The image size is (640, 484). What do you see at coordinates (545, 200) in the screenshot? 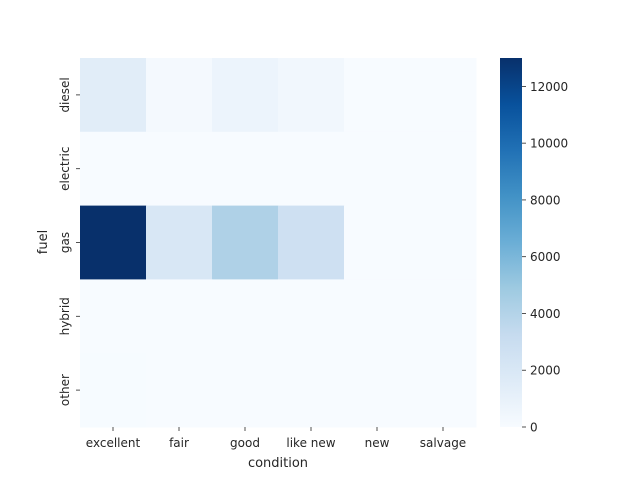
I see `colorbar-tick-label: 8000` at bounding box center [545, 200].